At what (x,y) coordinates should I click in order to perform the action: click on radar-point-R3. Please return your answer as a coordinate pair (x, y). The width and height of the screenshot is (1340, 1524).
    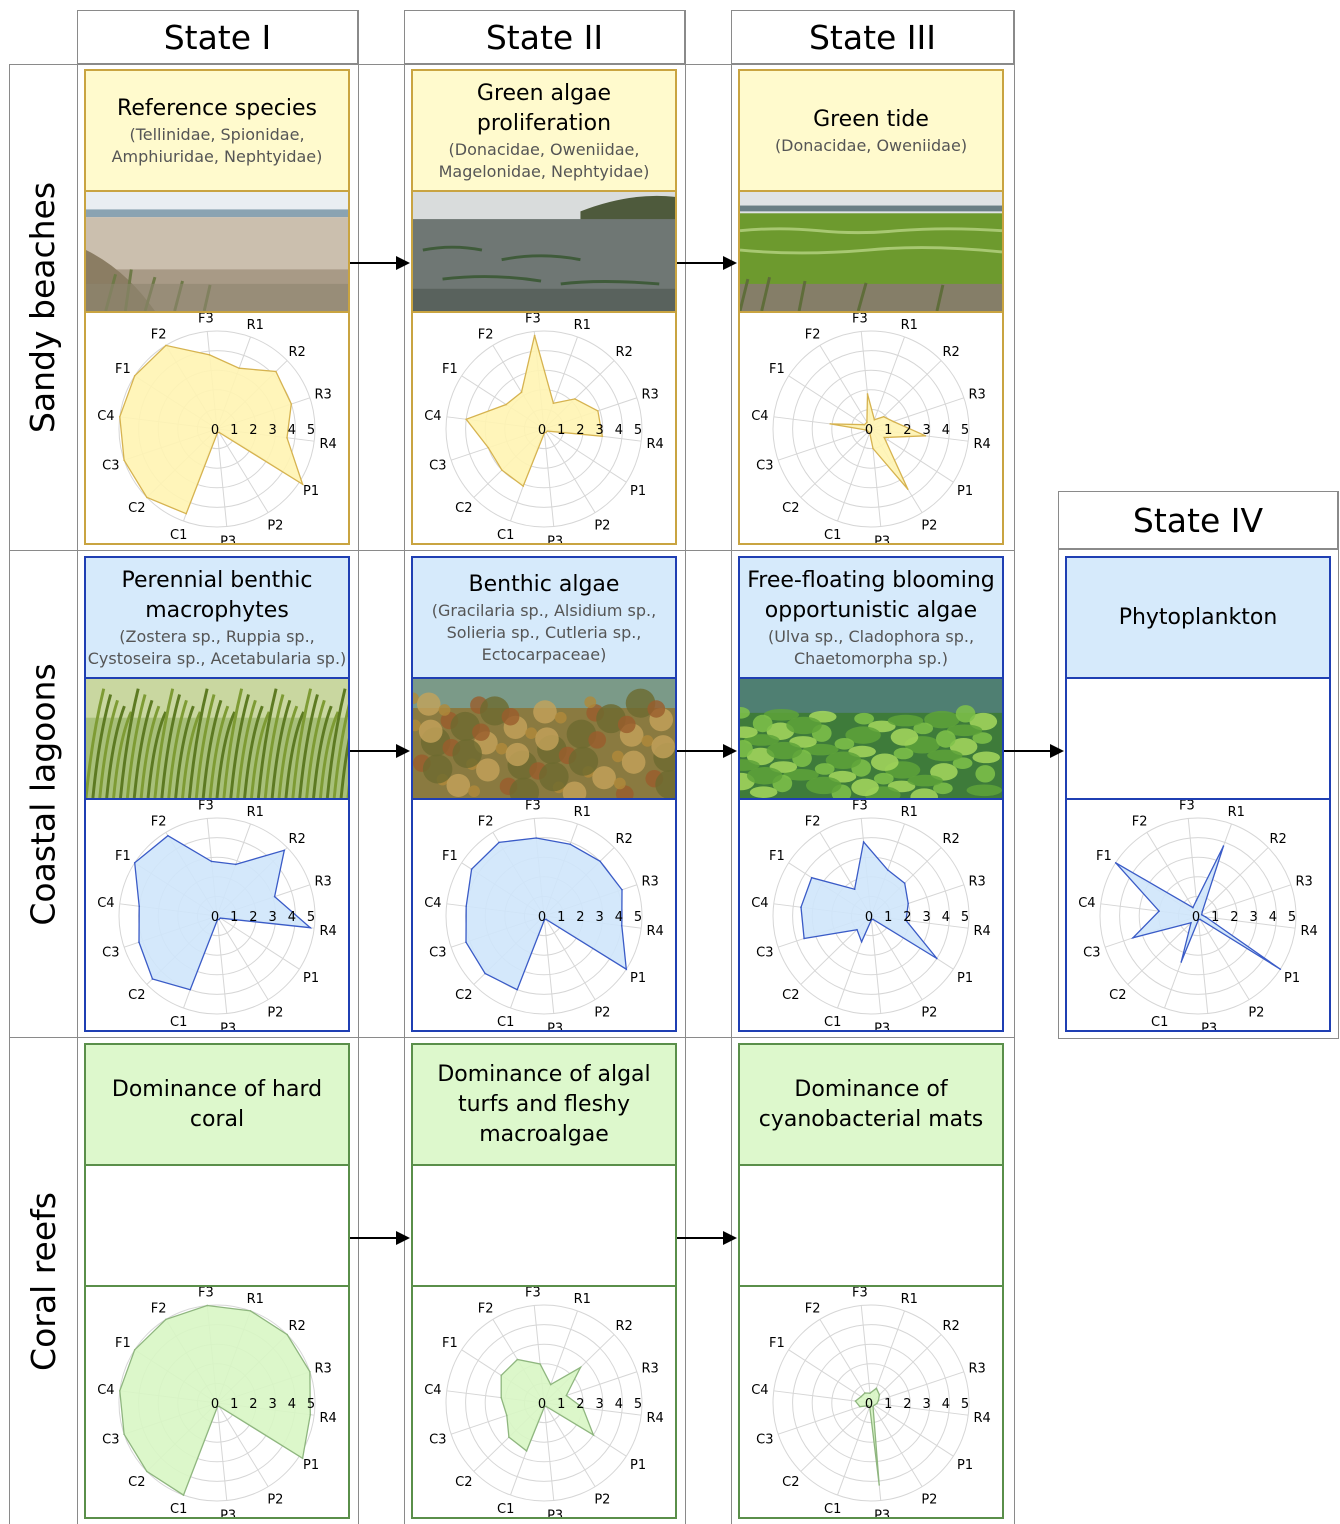
    Looking at the image, I should click on (893, 421).